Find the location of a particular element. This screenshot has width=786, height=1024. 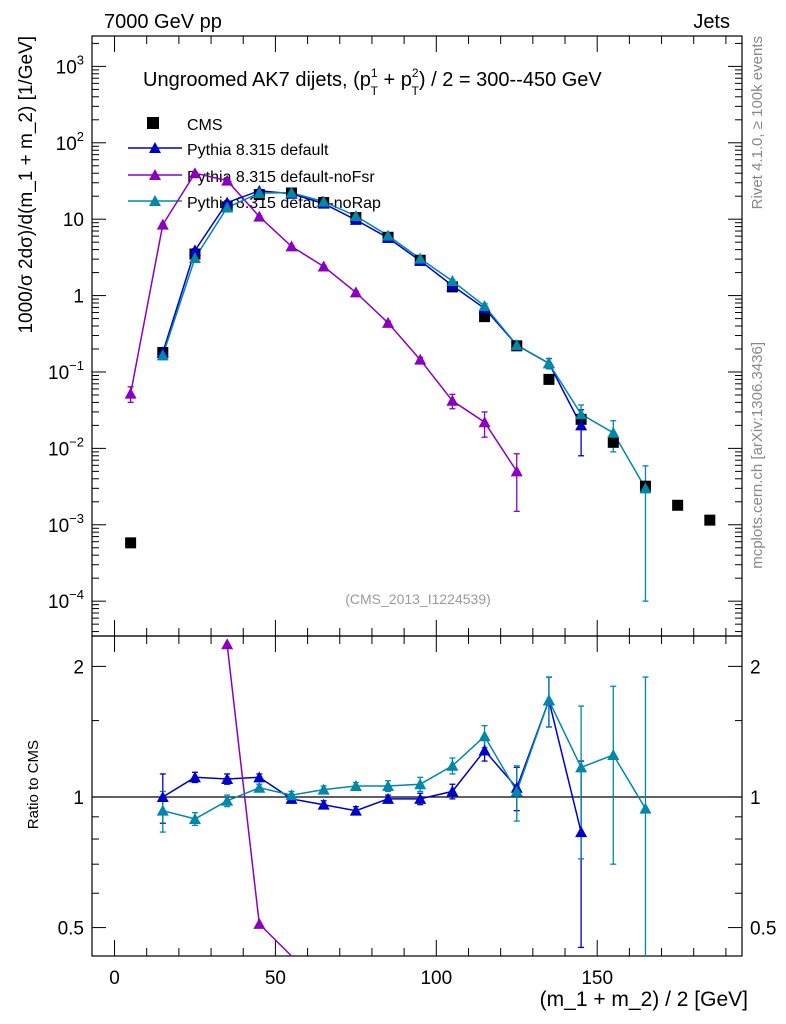

main-y-tick-label: 10⁻¹ is located at coordinates (66, 371).